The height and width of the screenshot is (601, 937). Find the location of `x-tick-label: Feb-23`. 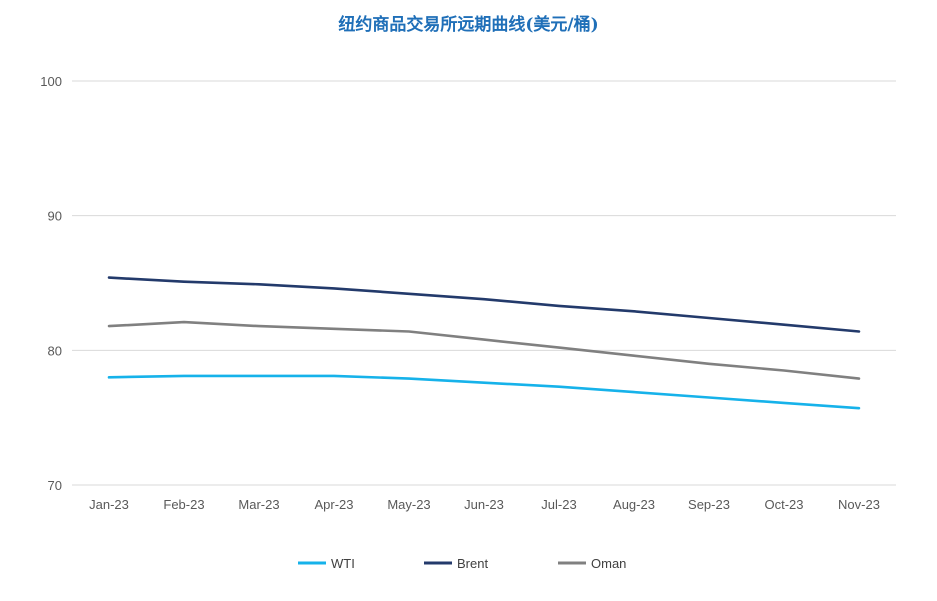

x-tick-label: Feb-23 is located at coordinates (183, 504).